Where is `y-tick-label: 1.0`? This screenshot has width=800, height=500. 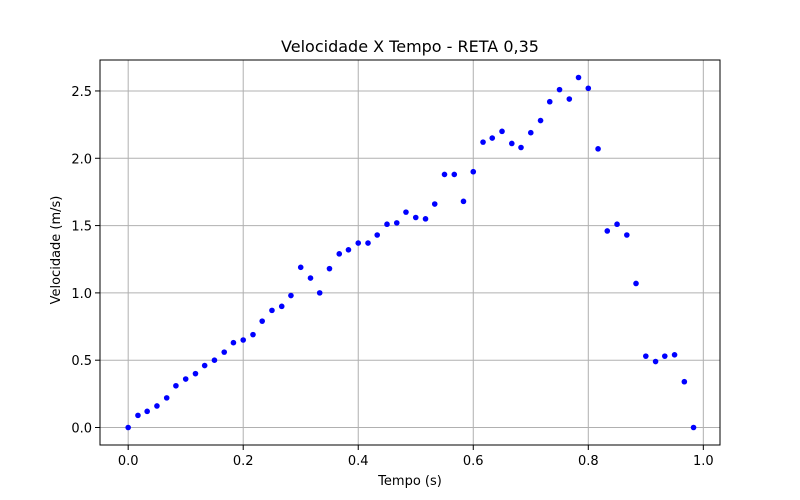
y-tick-label: 1.0 is located at coordinates (81, 294).